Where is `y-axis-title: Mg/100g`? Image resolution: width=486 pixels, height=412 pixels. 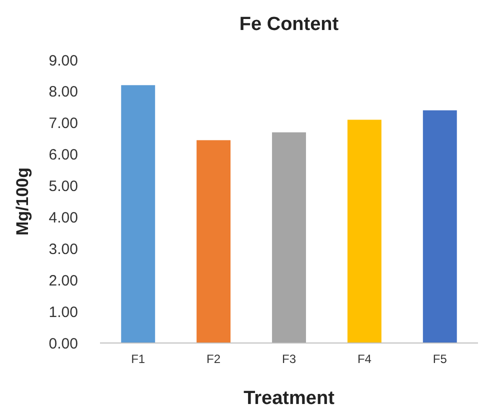 y-axis-title: Mg/100g is located at coordinates (22, 201).